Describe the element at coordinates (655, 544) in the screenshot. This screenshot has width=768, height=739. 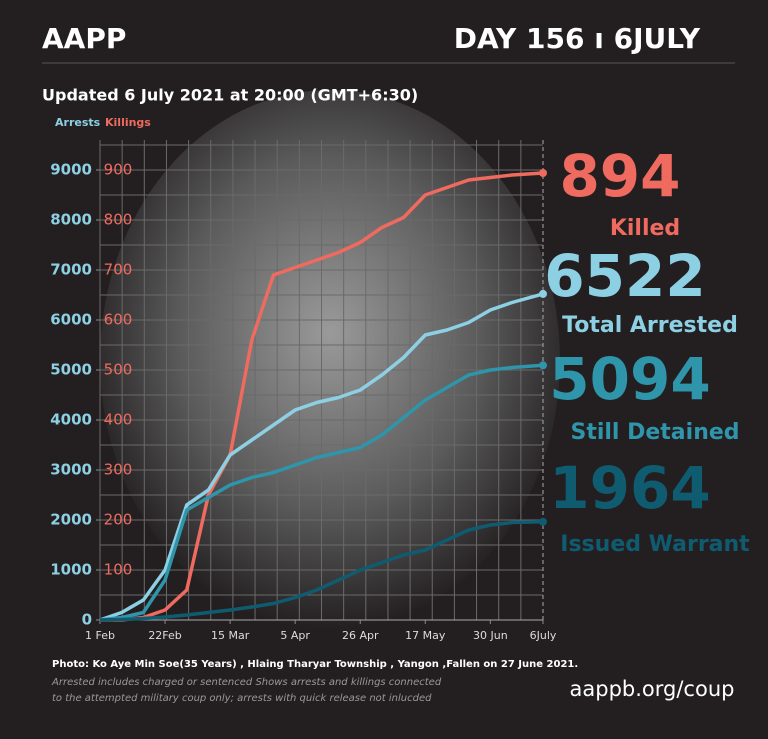
I see `callout-label: Issued Warrant` at that location.